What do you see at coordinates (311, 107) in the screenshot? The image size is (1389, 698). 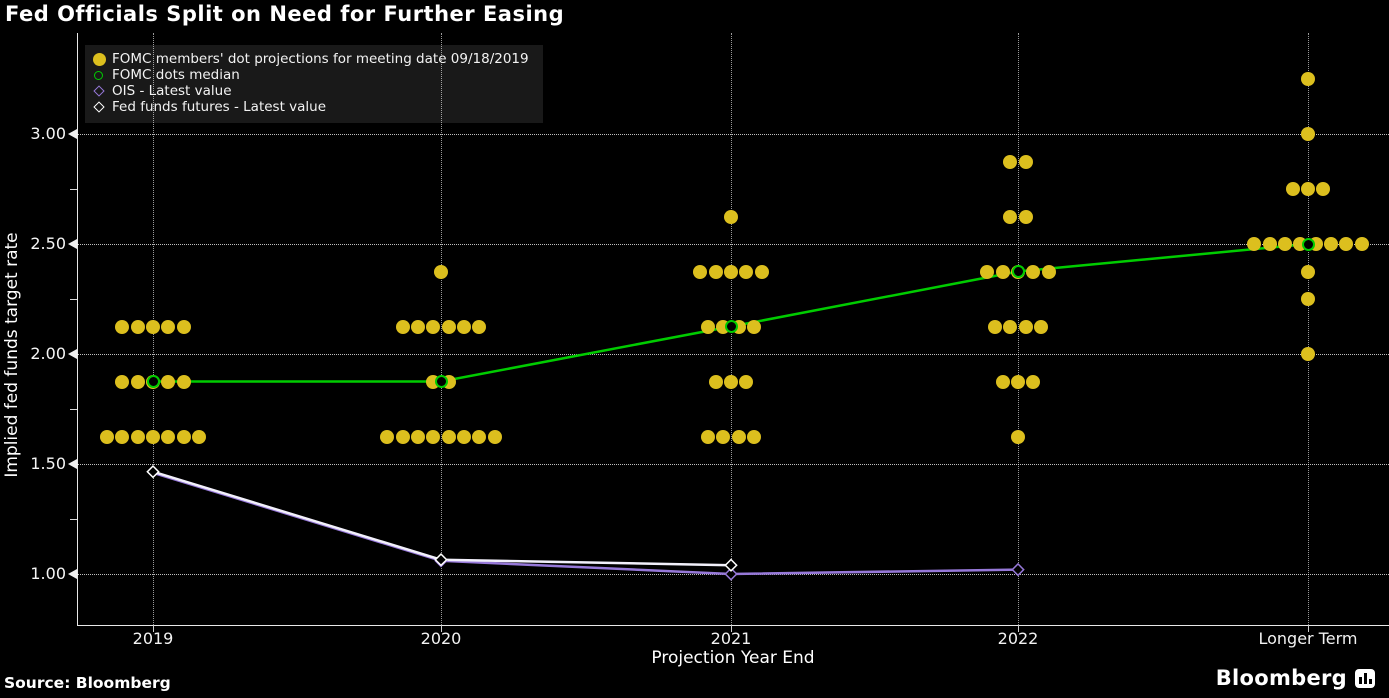 I see `legend-item-futures: Fed funds futures - Latest value` at bounding box center [311, 107].